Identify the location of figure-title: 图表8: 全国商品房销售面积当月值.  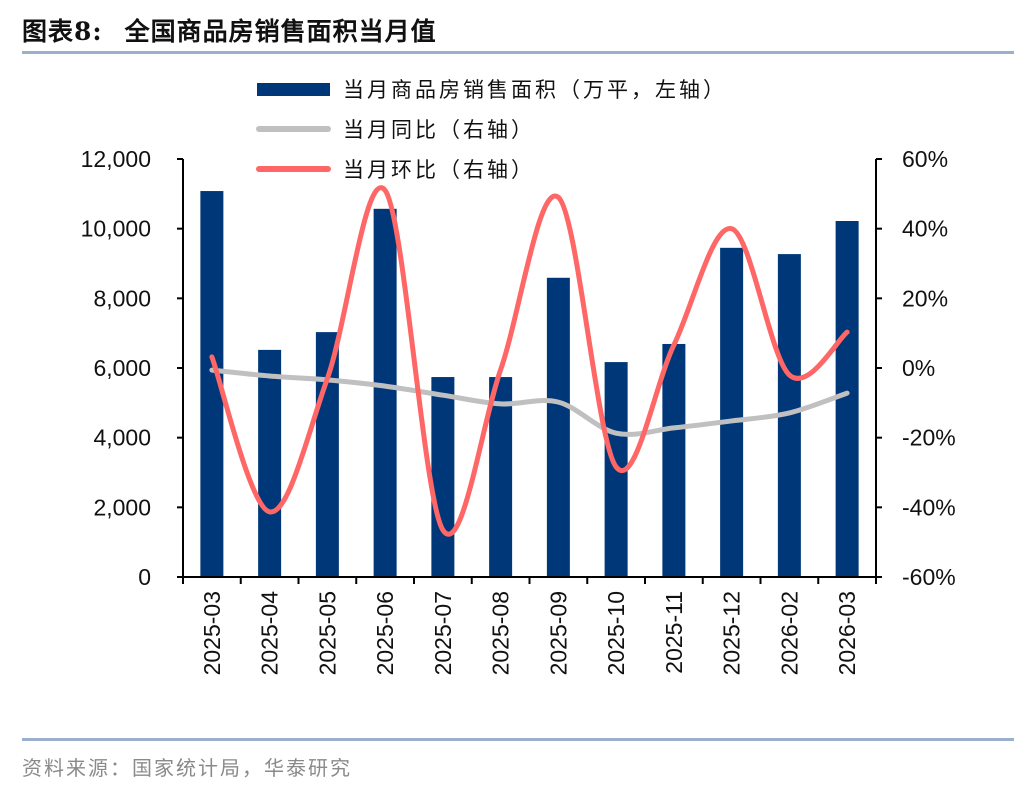
(229, 30).